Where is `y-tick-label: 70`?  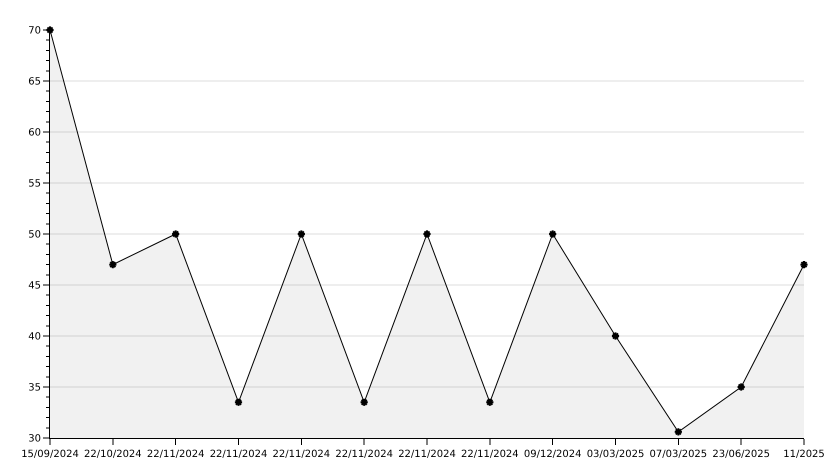
y-tick-label: 70 is located at coordinates (34, 31).